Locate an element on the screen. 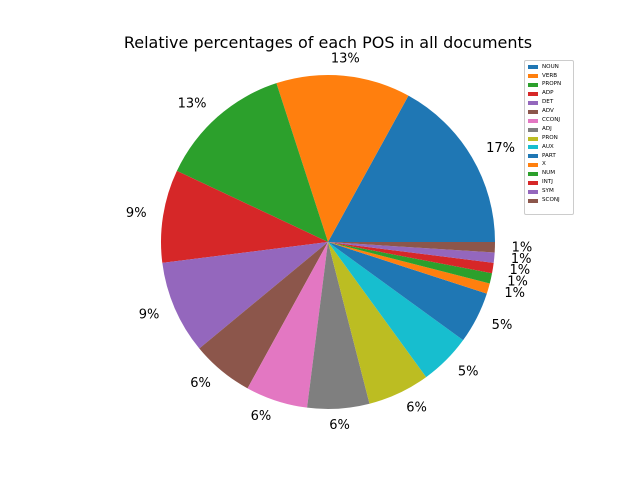  pie-slice-adp is located at coordinates (244, 216).